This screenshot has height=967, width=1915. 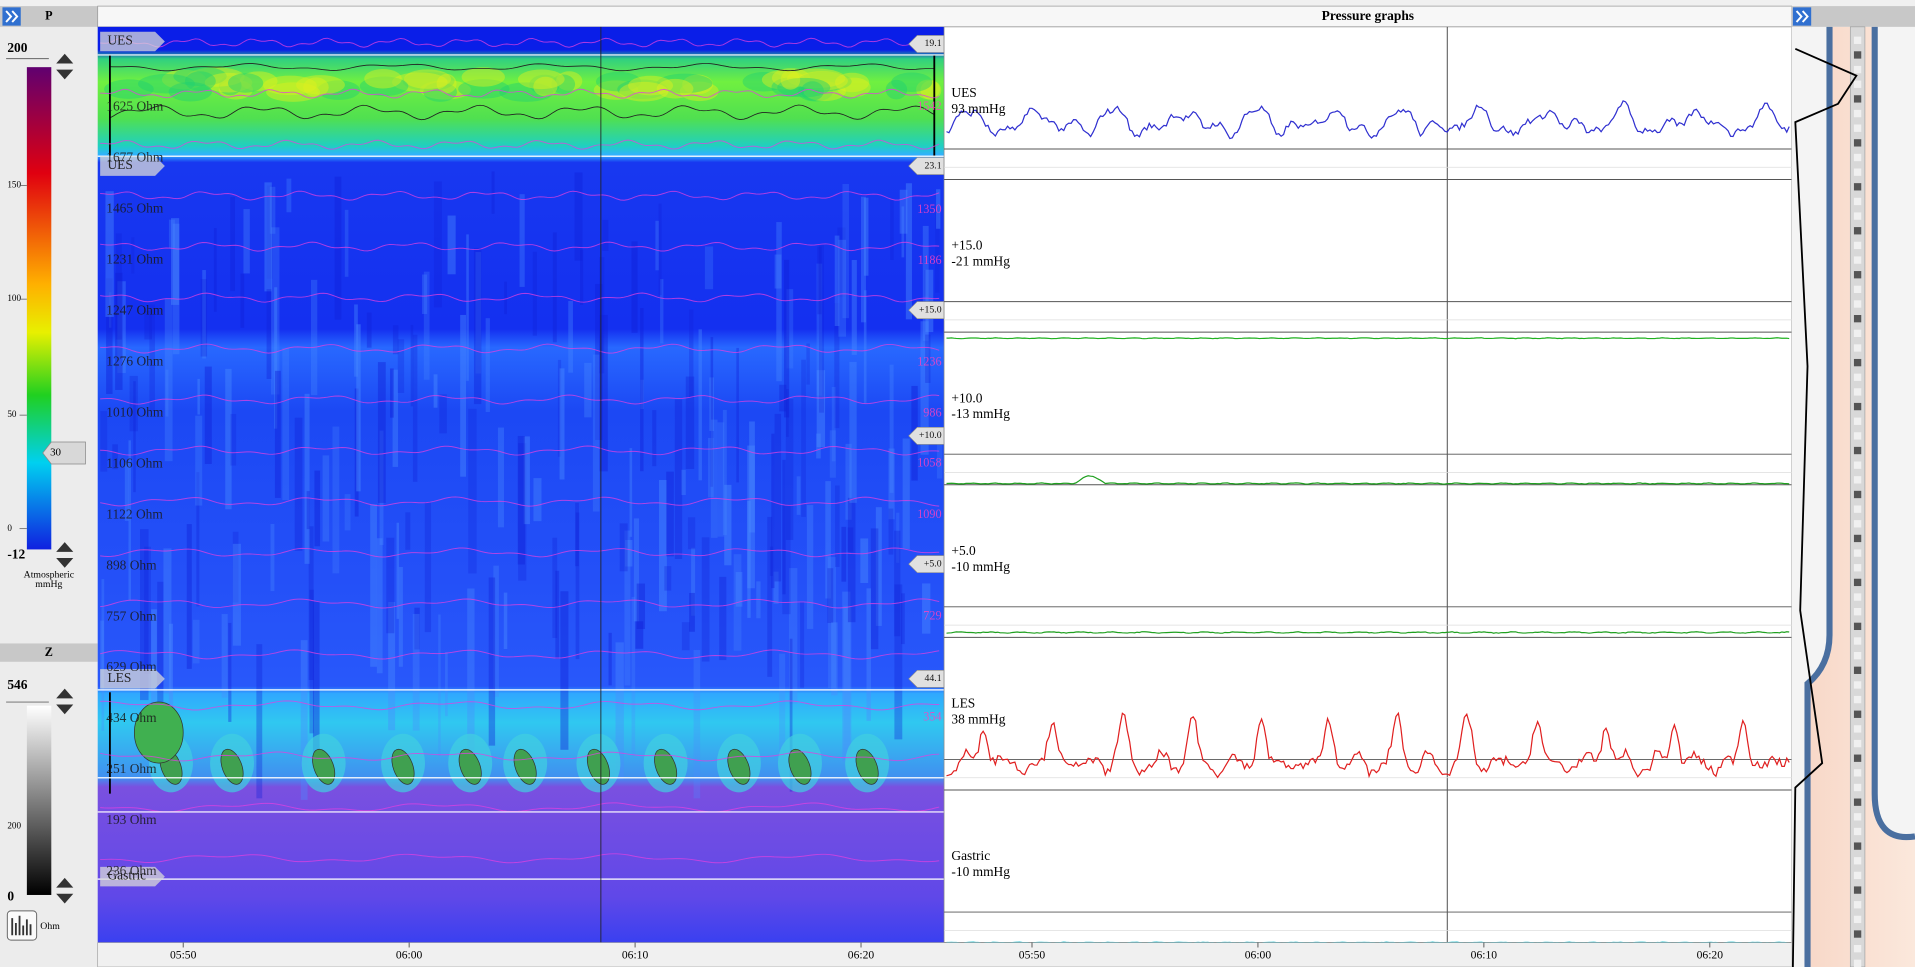 I want to click on time-tick-label: 06:00, so click(x=1258, y=955).